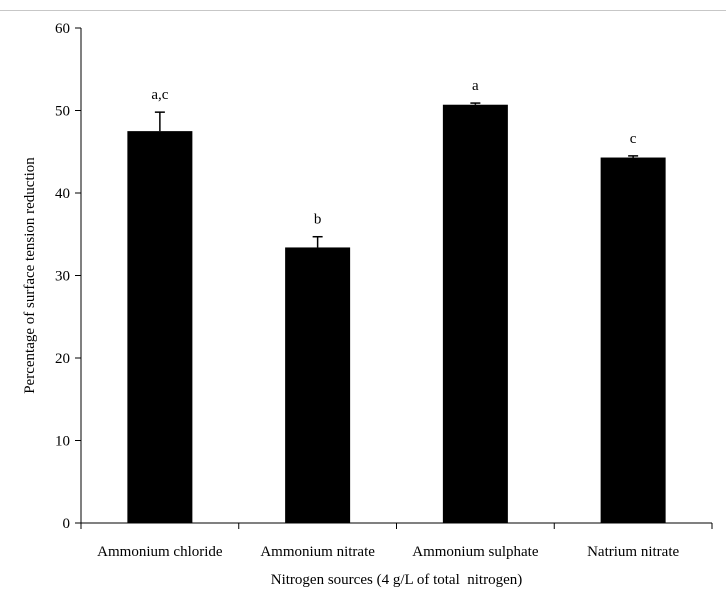 The image size is (726, 592). I want to click on category-label-1: Ammonium chloride, so click(160, 552).